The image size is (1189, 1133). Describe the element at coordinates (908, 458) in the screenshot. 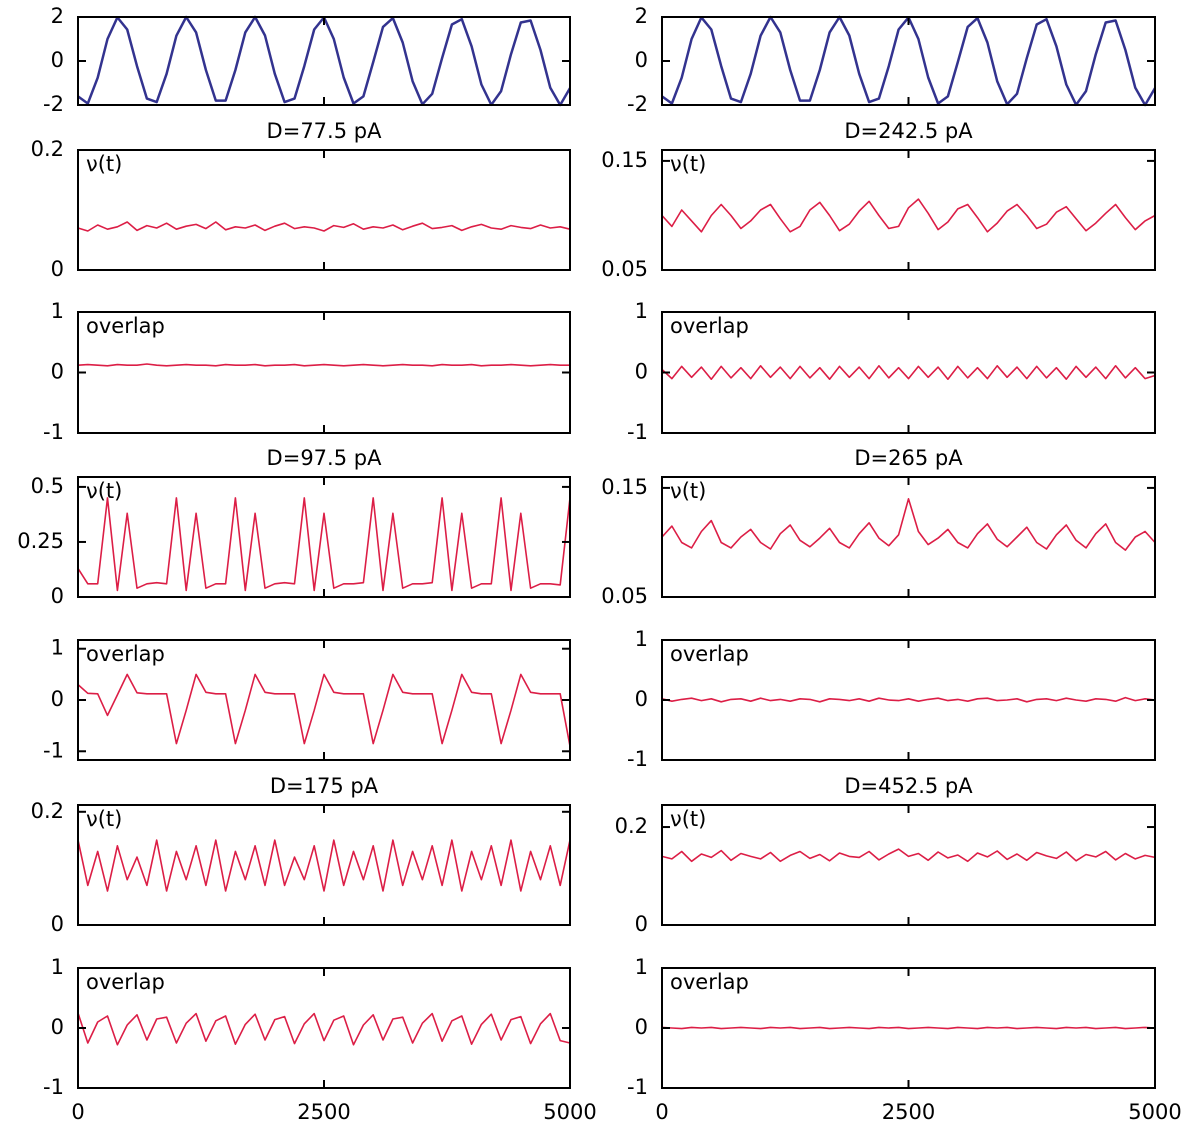

I see `panel-title: D=265 pA` at that location.